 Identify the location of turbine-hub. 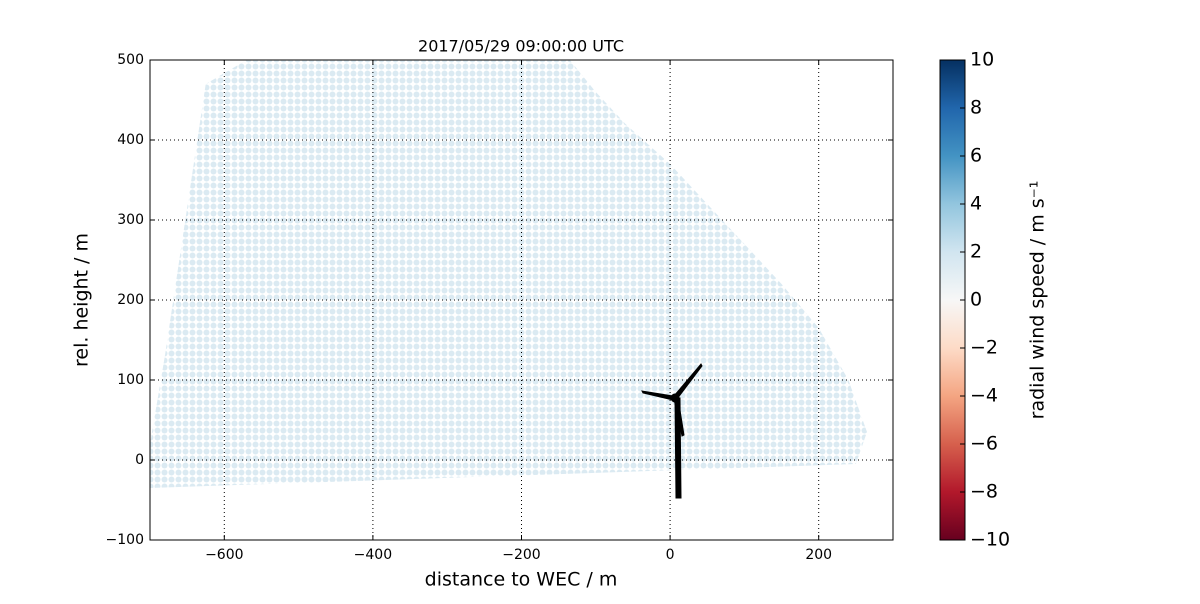
(675, 398).